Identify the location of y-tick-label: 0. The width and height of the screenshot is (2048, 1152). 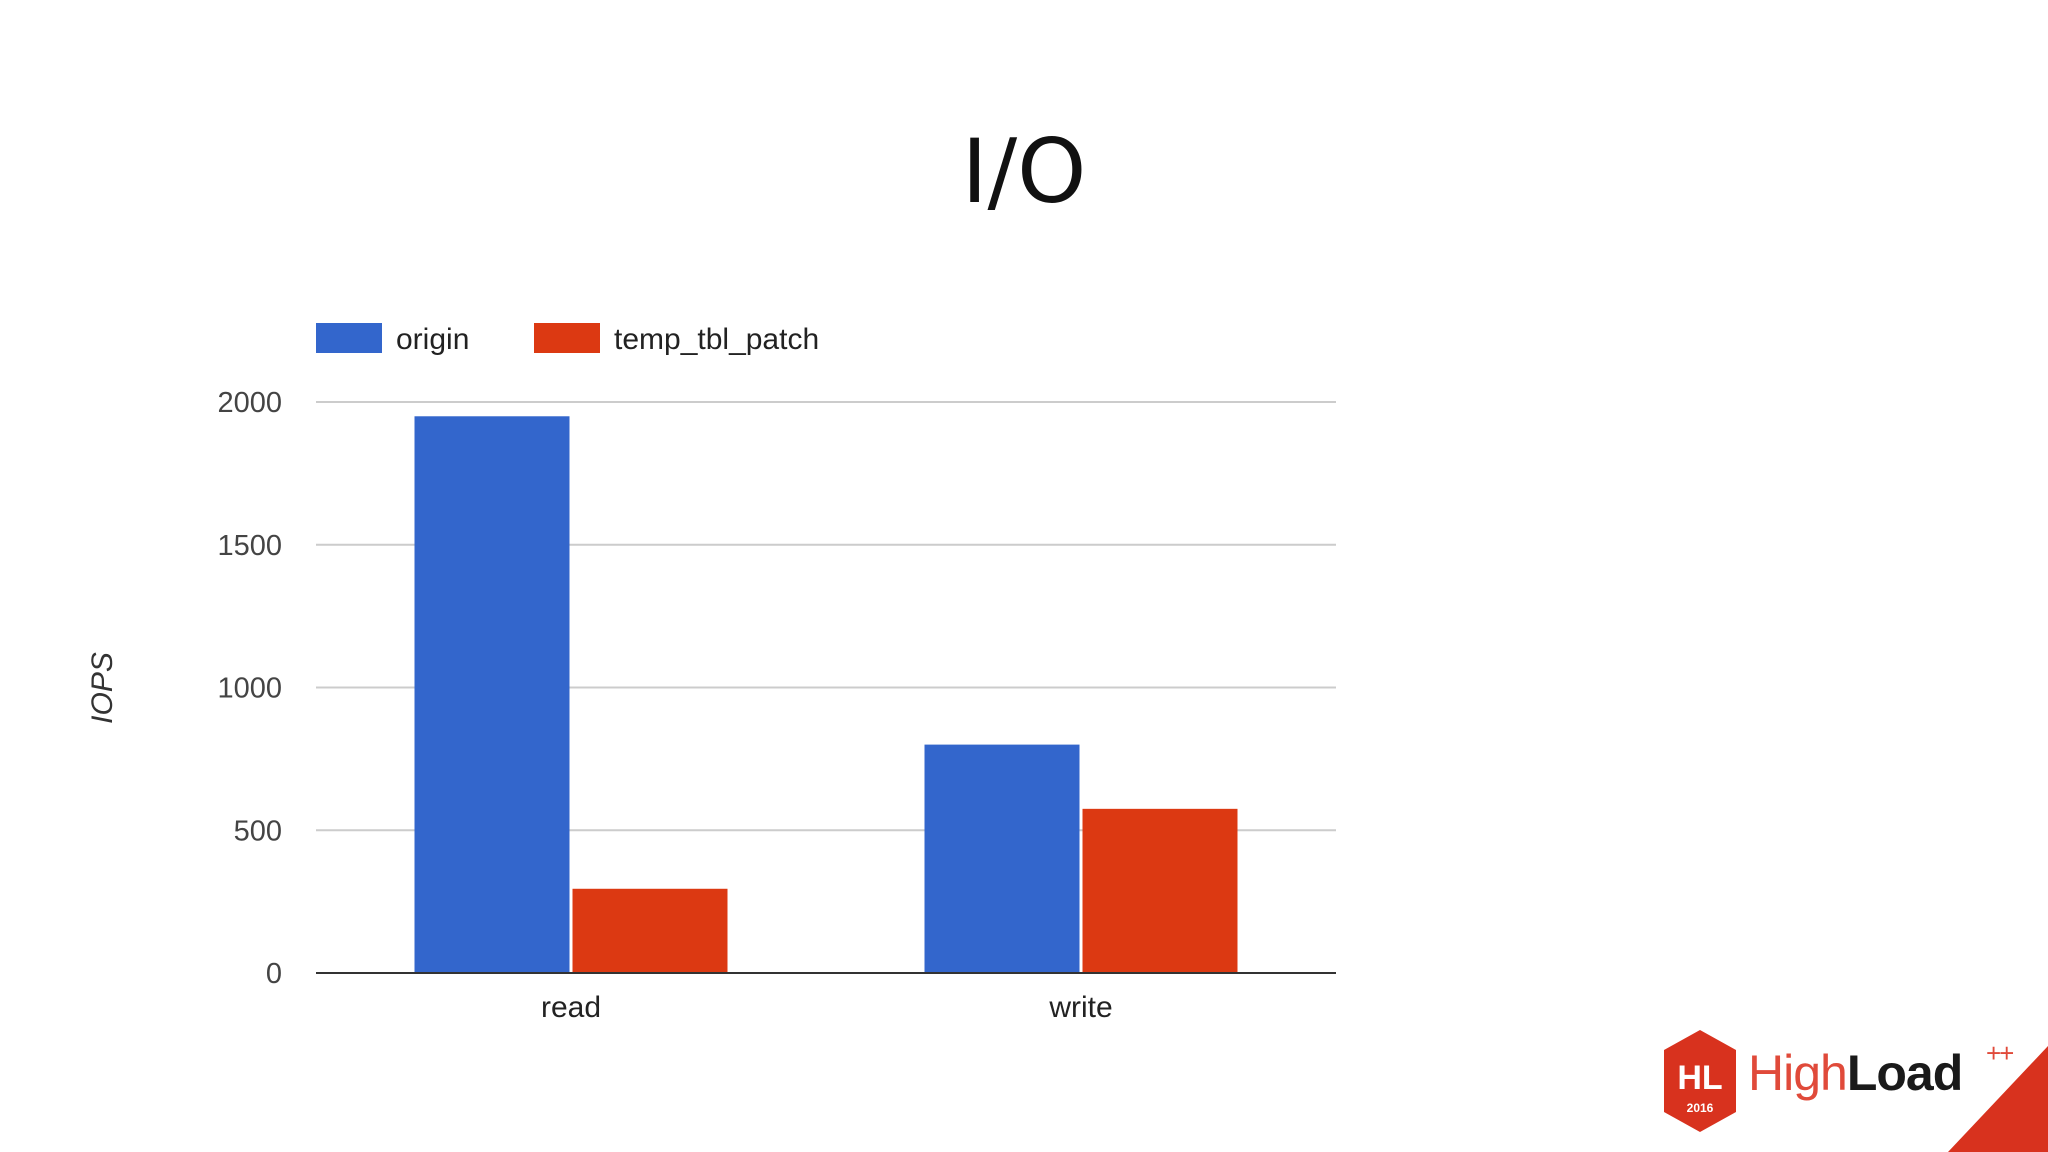
(274, 974).